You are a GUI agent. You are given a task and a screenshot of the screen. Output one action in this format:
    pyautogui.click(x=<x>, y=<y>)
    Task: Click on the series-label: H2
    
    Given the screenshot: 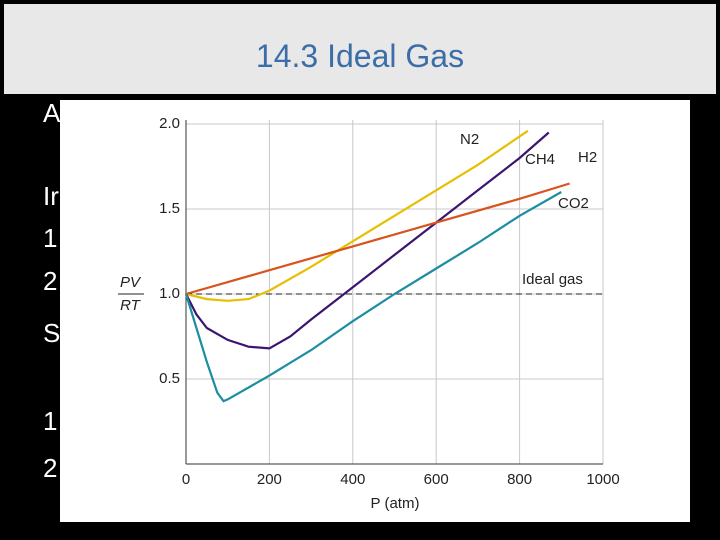 What is the action you would take?
    pyautogui.click(x=587, y=157)
    